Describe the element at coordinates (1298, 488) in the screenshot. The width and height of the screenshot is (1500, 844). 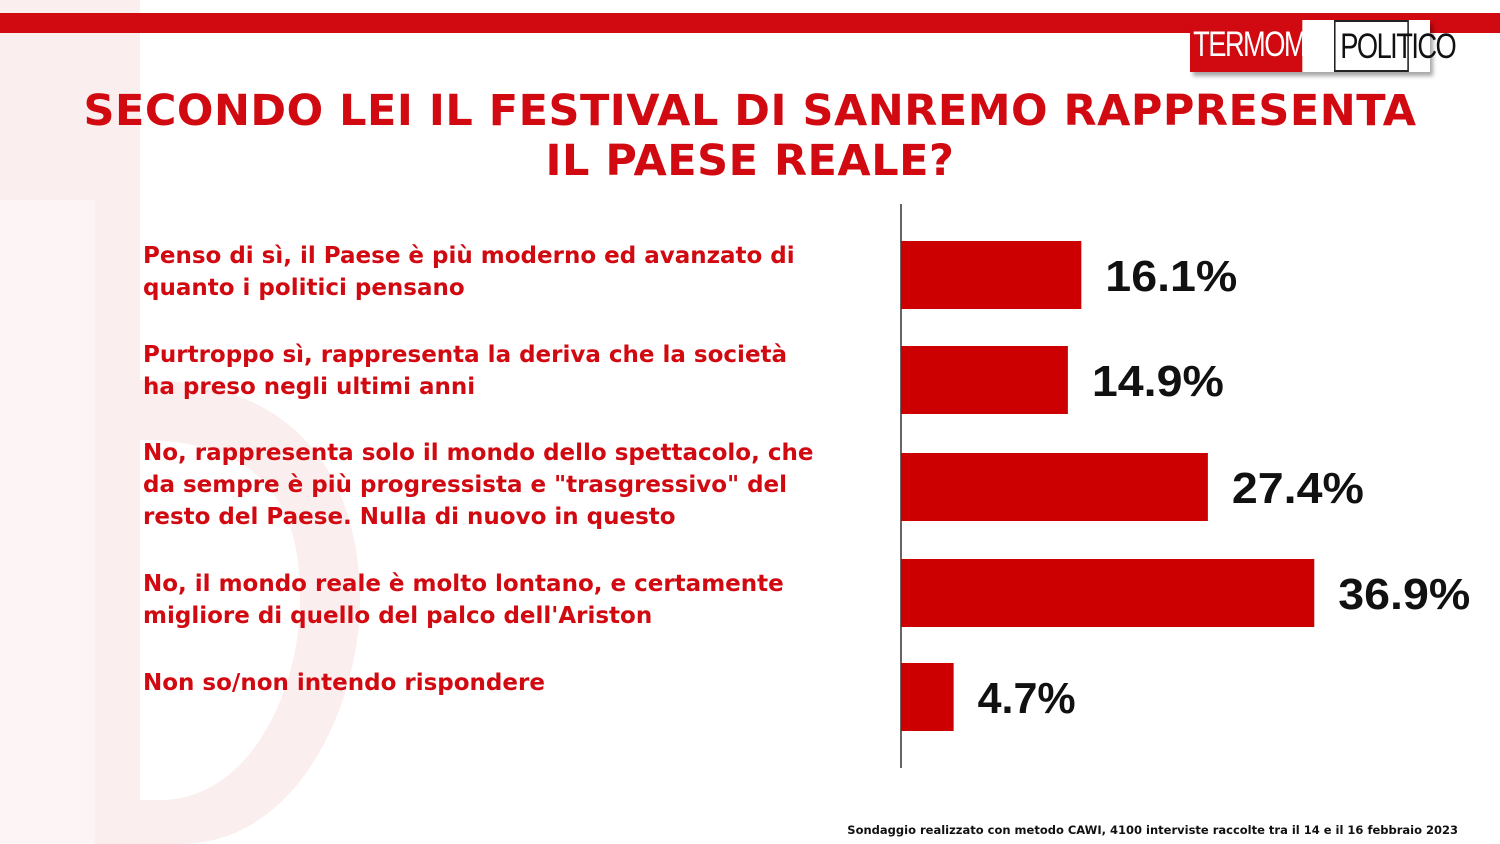
I see `data-label-3: 27.4%` at that location.